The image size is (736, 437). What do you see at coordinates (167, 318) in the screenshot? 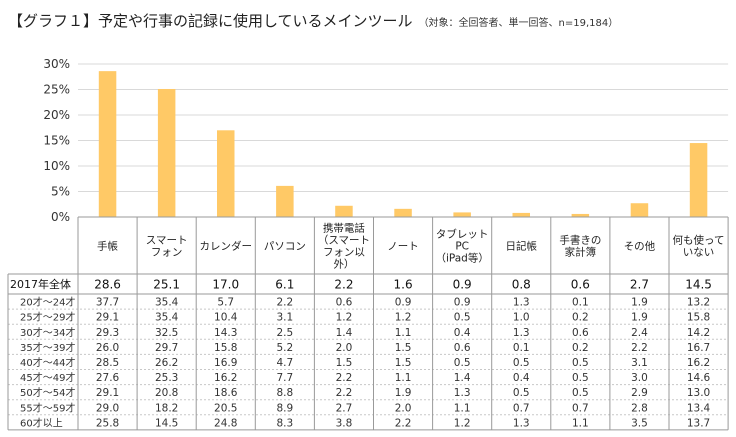
I see `table-cell: 35.4` at bounding box center [167, 318].